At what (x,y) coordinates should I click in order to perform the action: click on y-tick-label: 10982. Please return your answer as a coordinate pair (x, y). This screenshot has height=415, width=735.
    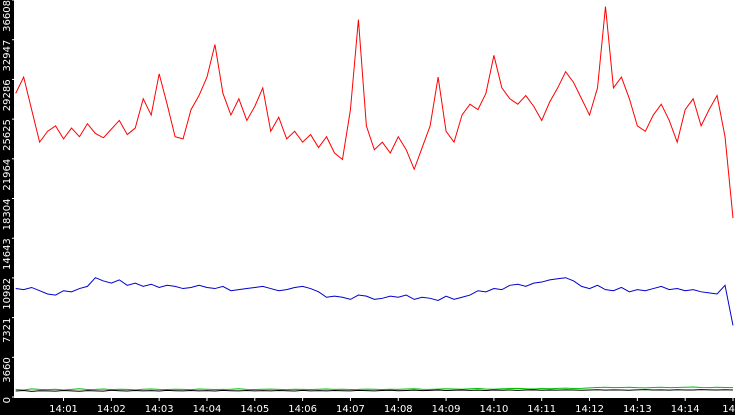
    Looking at the image, I should click on (7, 294).